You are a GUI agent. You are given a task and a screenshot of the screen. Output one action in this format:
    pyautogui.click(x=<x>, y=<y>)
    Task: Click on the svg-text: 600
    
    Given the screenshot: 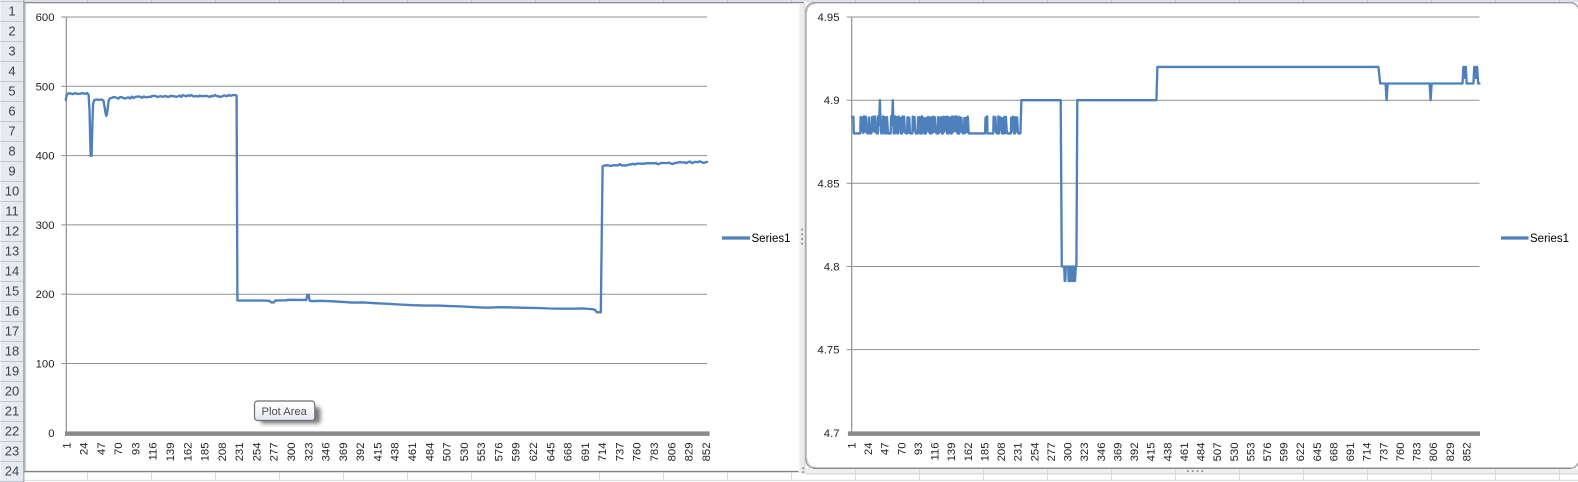 What is the action you would take?
    pyautogui.click(x=45, y=18)
    